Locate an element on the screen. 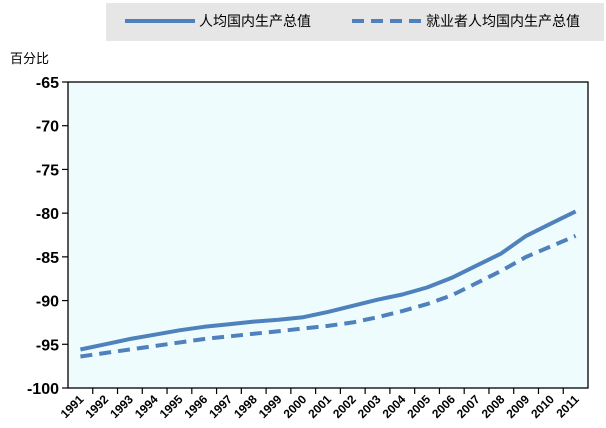 The image size is (606, 428). x-tick-label: 1995 is located at coordinates (171, 406).